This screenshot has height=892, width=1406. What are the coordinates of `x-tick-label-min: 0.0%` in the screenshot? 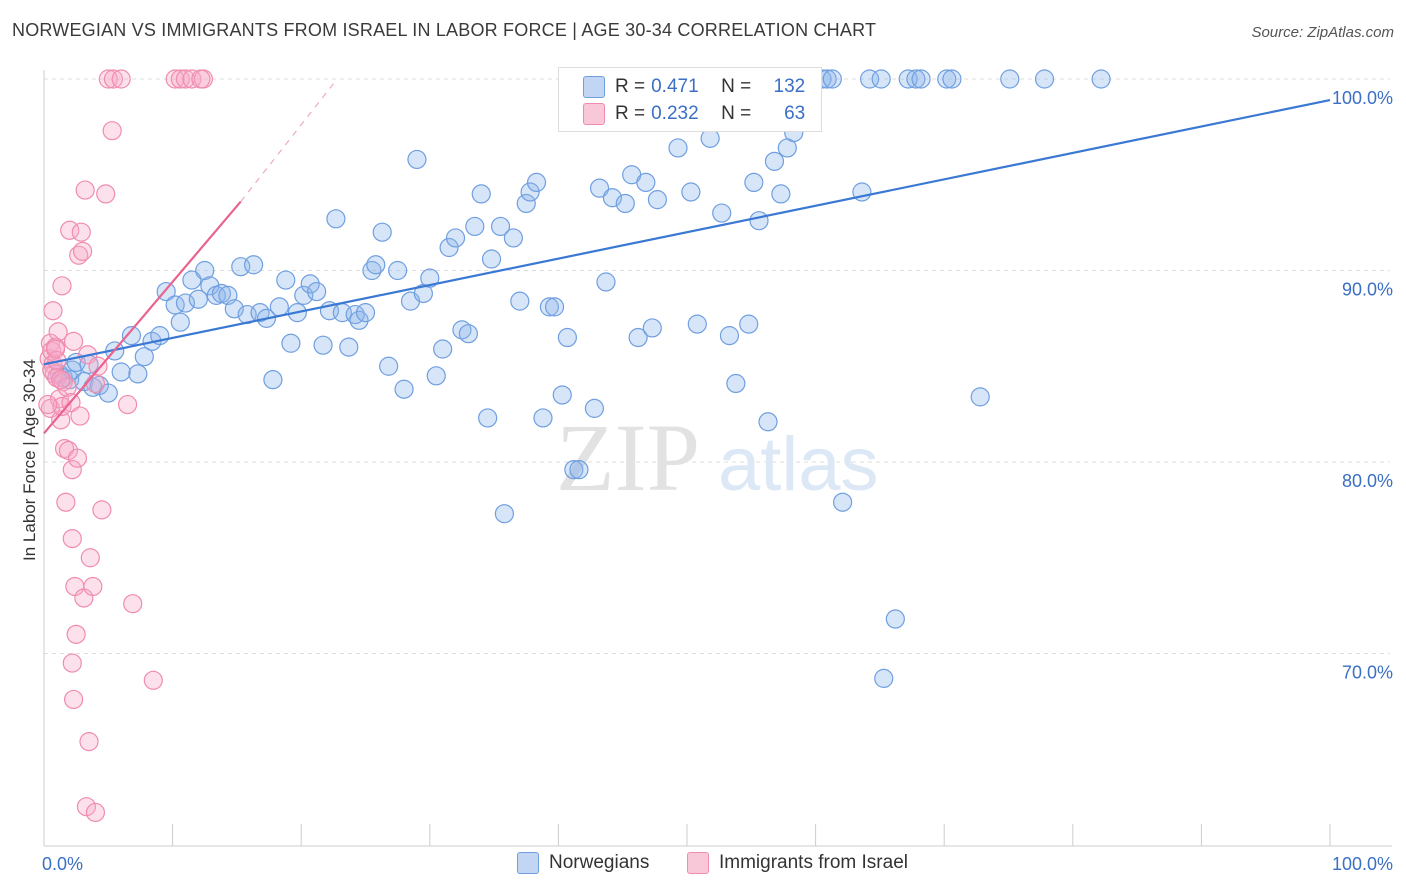 It's located at (62, 864).